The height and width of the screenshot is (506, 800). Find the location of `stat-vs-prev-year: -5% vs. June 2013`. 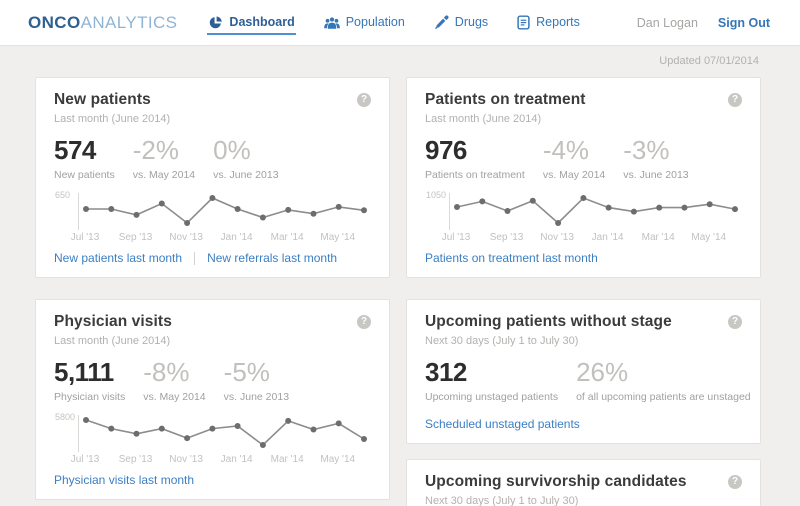

stat-vs-prev-year: -5% vs. June 2013 is located at coordinates (256, 381).